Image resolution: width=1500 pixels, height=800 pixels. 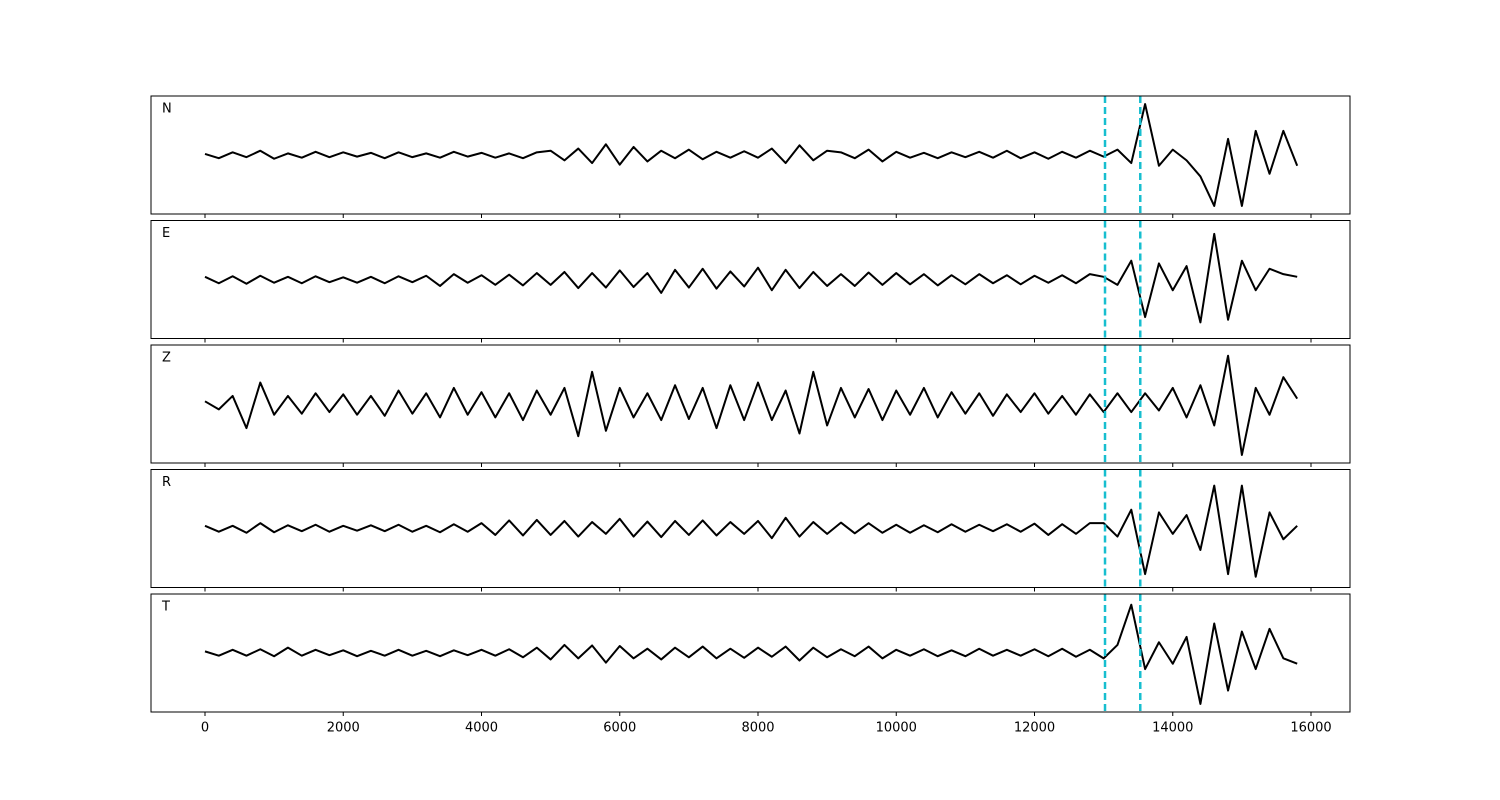 I want to click on x-tick-label: 12000, so click(x=1034, y=728).